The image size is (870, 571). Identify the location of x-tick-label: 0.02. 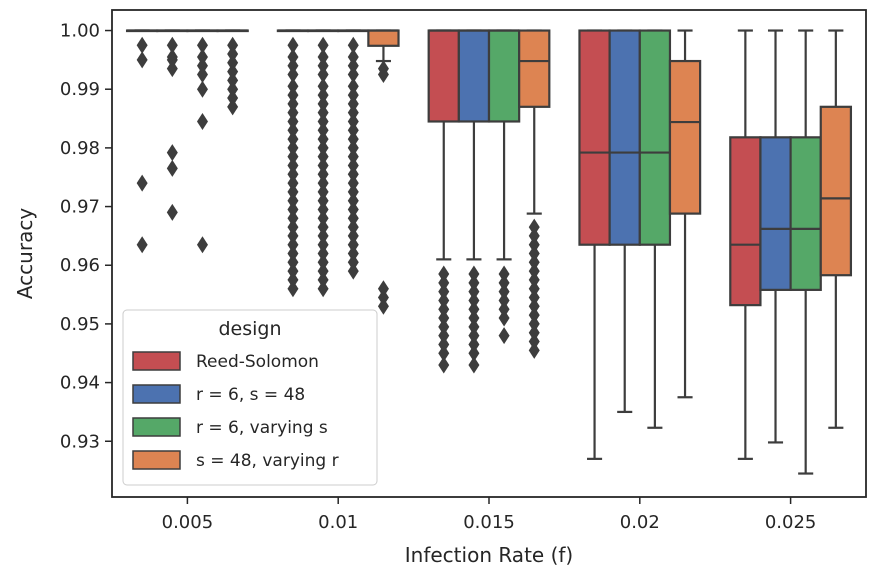
(640, 522).